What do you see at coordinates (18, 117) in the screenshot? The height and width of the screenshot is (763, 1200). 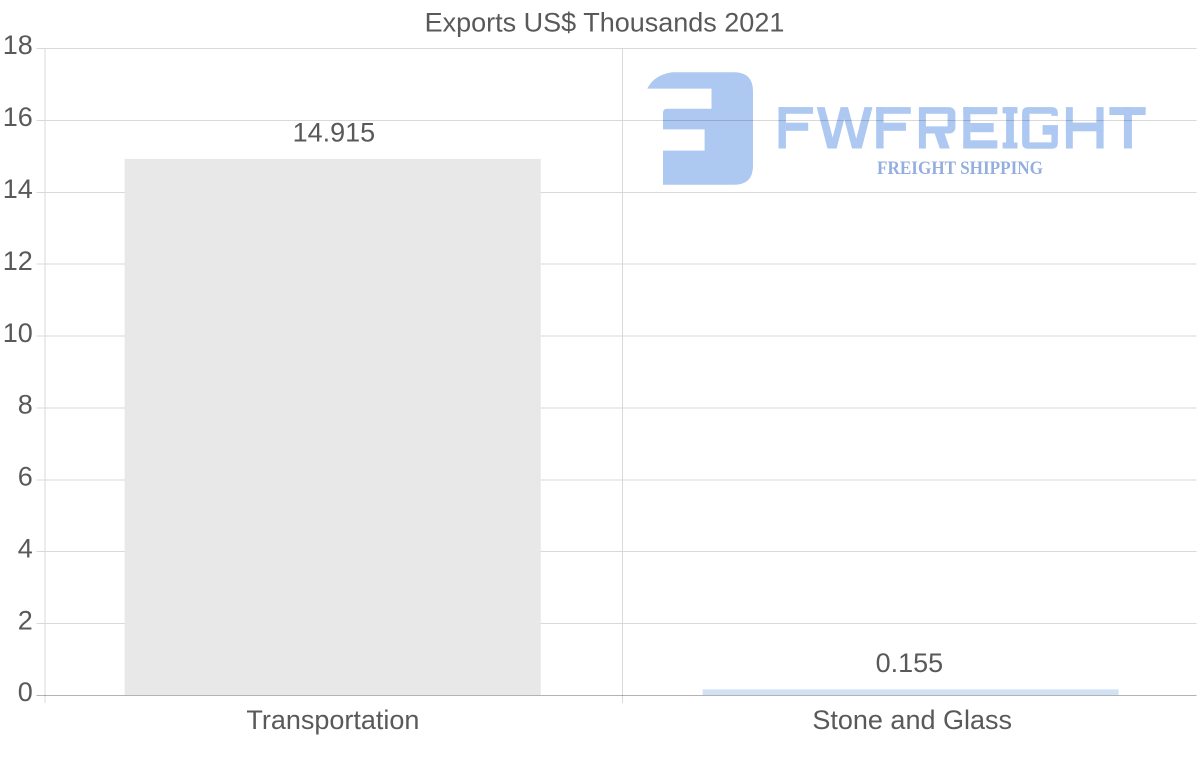 I see `svg-text: 16` at bounding box center [18, 117].